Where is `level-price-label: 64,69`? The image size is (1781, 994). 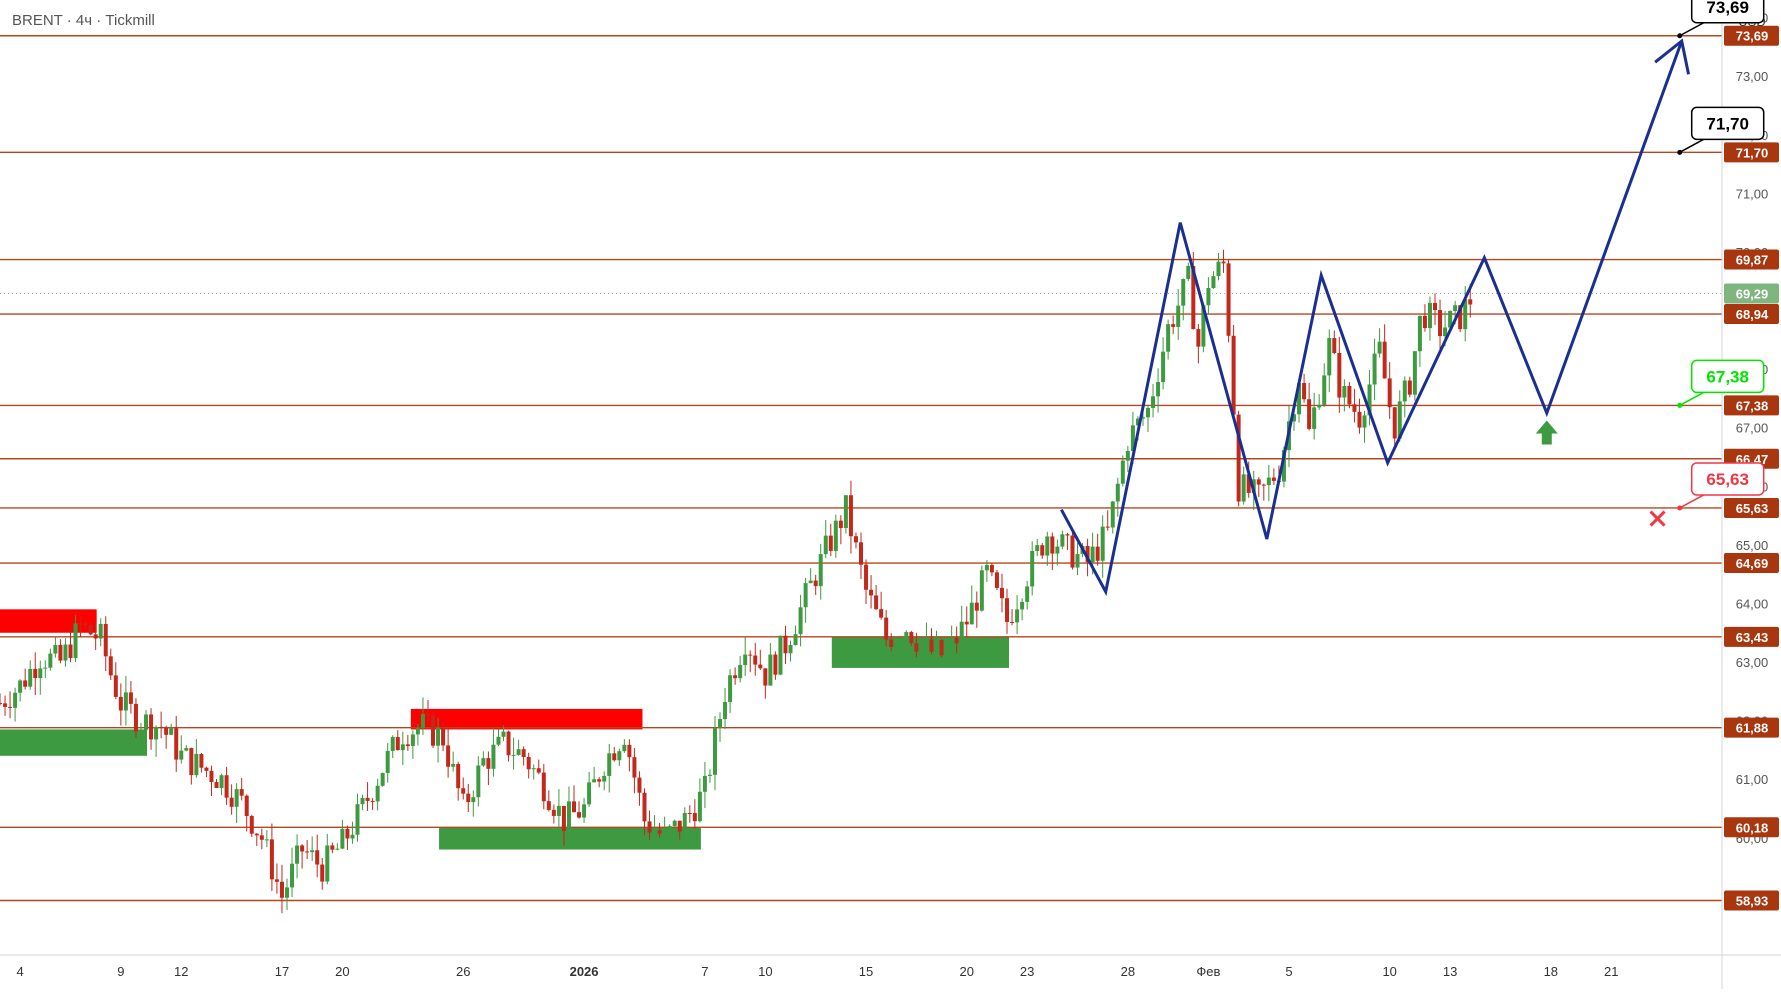
level-price-label: 64,69 is located at coordinates (1752, 563).